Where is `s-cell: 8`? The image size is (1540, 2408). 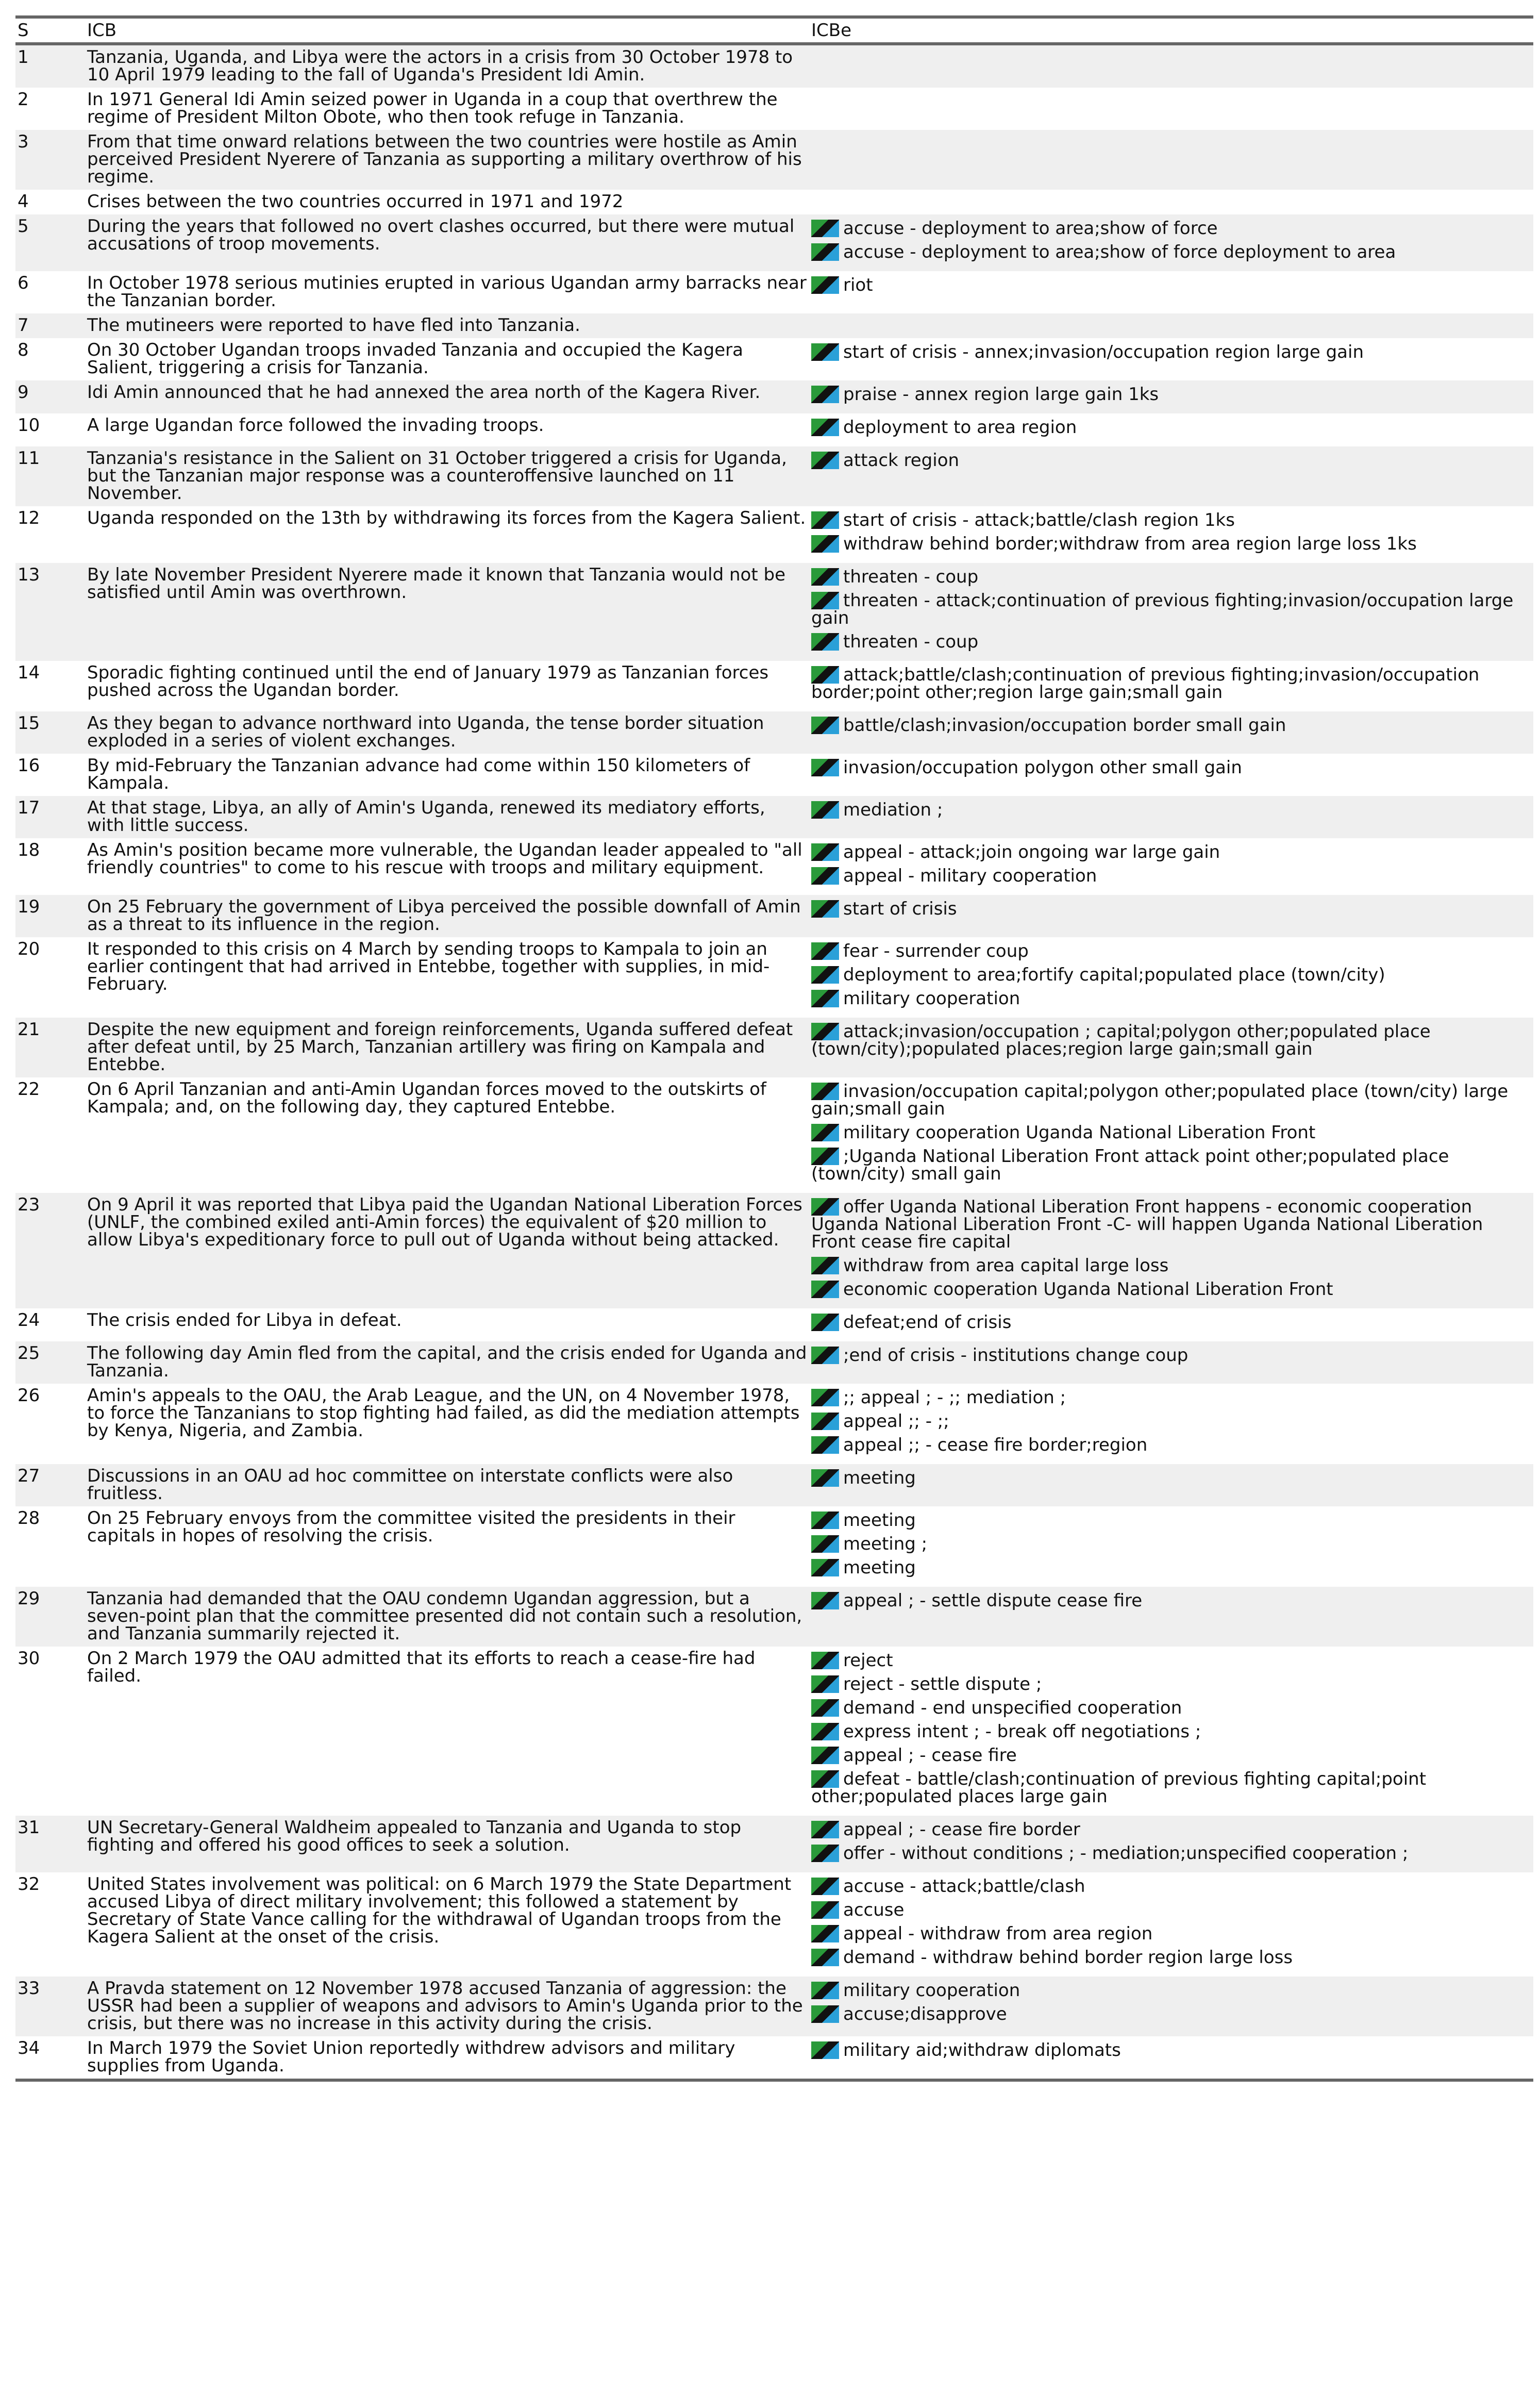 s-cell: 8 is located at coordinates (23, 350).